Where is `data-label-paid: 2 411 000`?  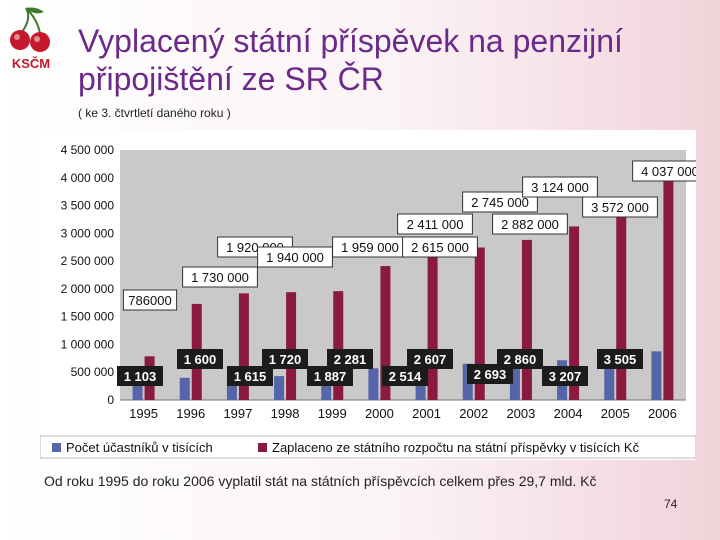
data-label-paid: 2 411 000 is located at coordinates (435, 224).